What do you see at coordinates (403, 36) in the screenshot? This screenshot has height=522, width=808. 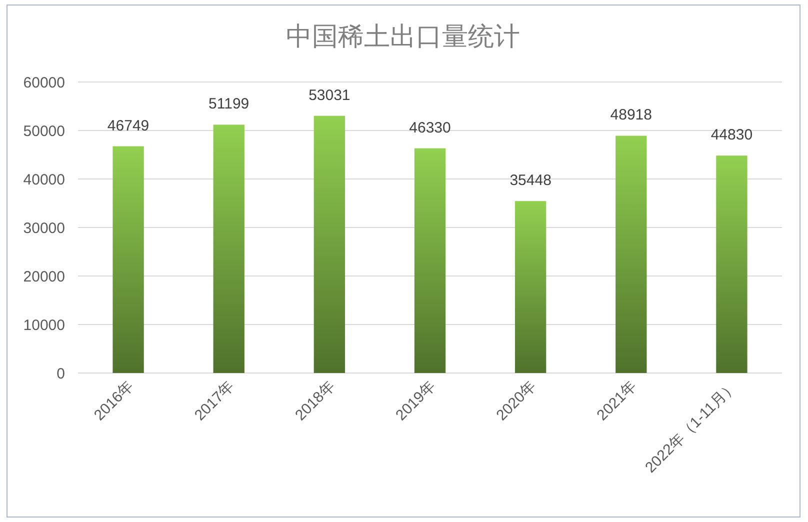 I see `title: 中国稀土出口量统计` at bounding box center [403, 36].